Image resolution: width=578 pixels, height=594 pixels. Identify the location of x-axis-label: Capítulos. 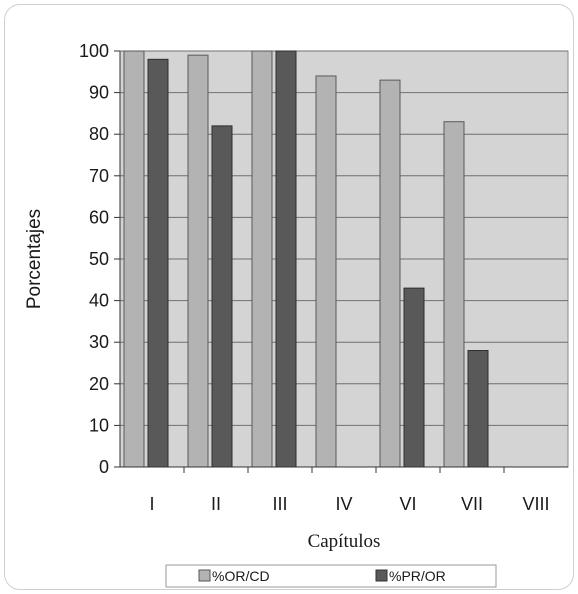
(344, 541).